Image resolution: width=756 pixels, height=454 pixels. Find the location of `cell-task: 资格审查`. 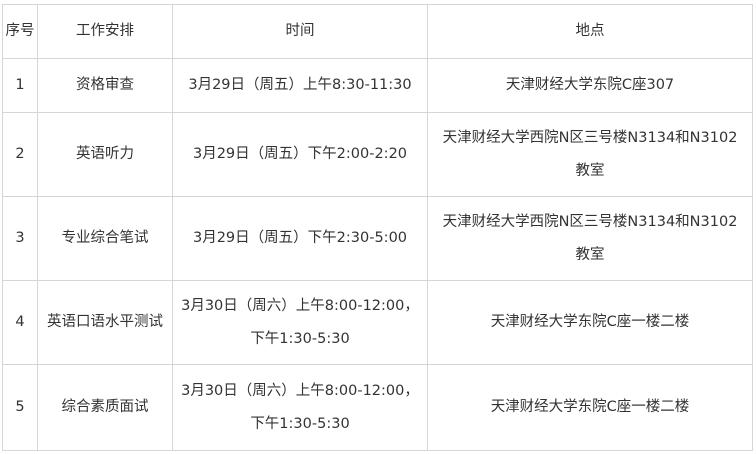

cell-task: 资格审查 is located at coordinates (105, 85).